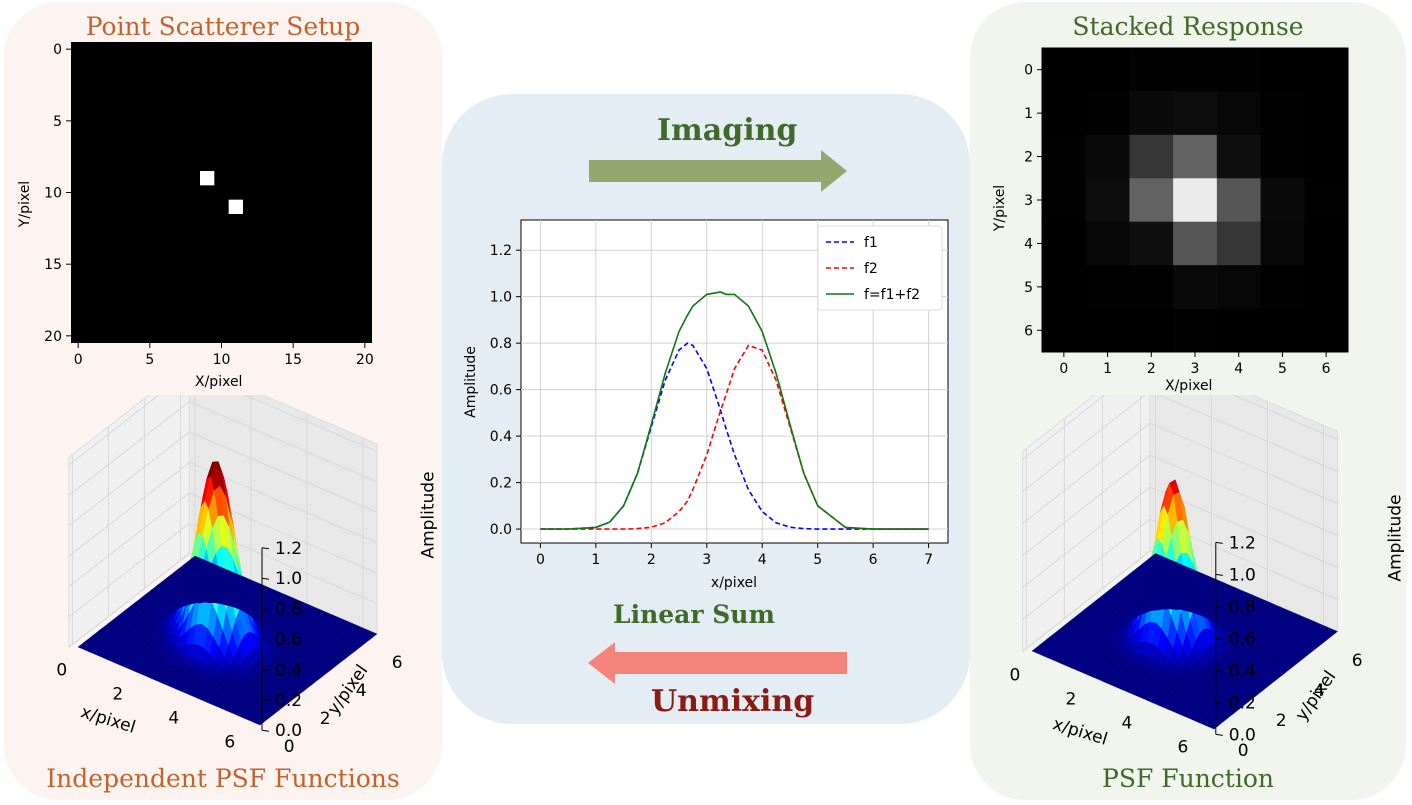 The height and width of the screenshot is (805, 1412). Describe the element at coordinates (1395, 538) in the screenshot. I see `right-surface-zlabel: Amplitude` at that location.